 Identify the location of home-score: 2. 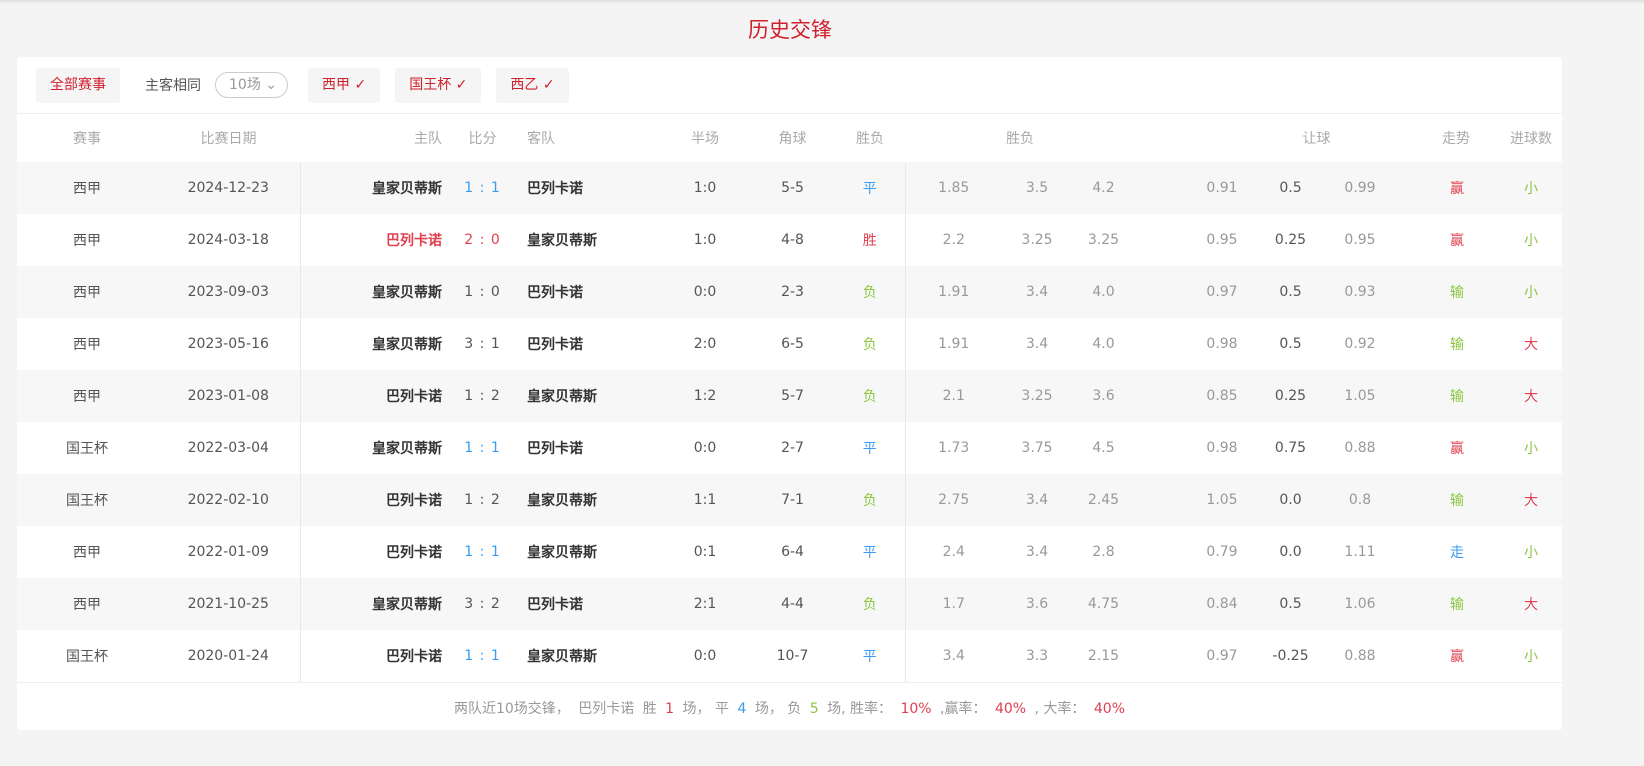
(469, 240).